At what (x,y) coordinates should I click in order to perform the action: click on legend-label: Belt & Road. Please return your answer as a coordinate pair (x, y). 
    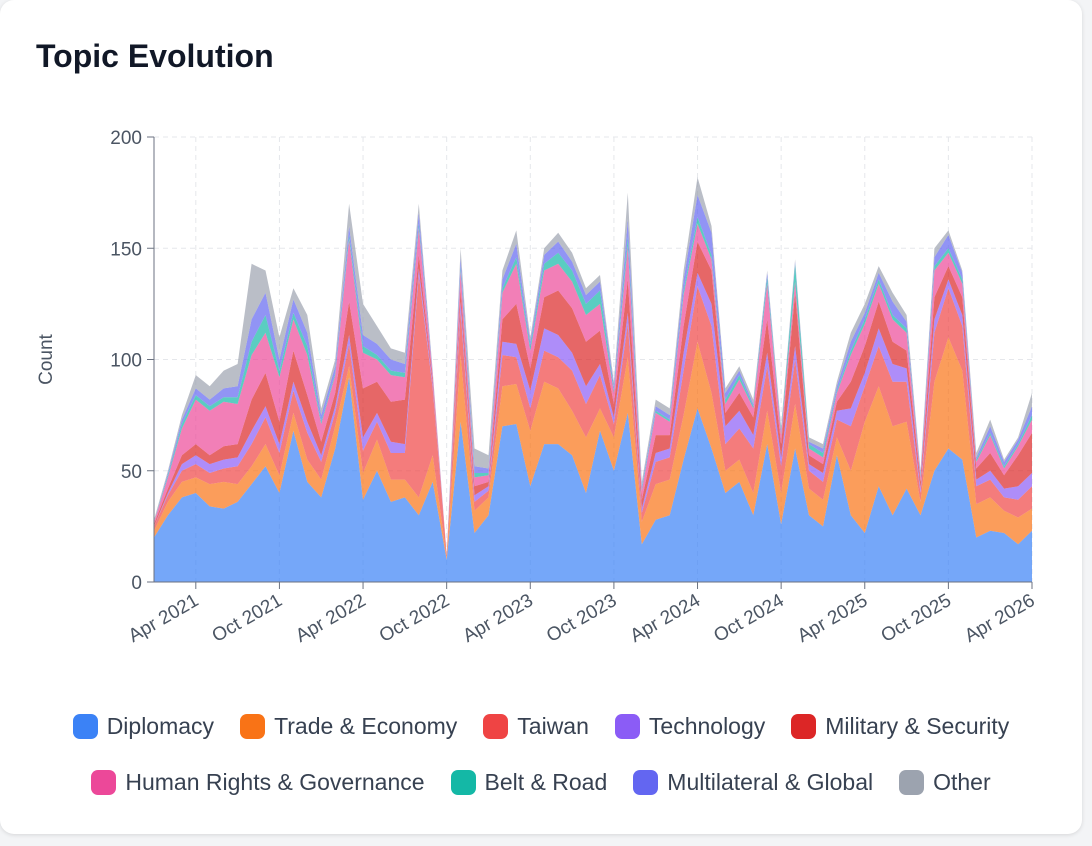
    Looking at the image, I should click on (546, 781).